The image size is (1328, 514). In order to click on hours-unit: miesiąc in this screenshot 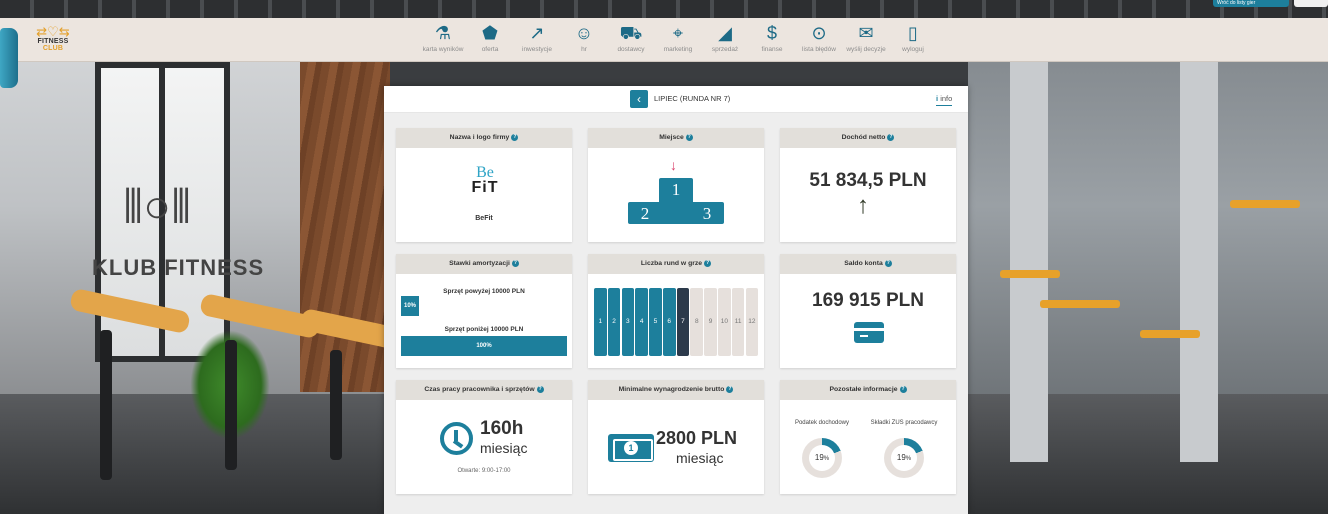, I will do `click(504, 448)`.